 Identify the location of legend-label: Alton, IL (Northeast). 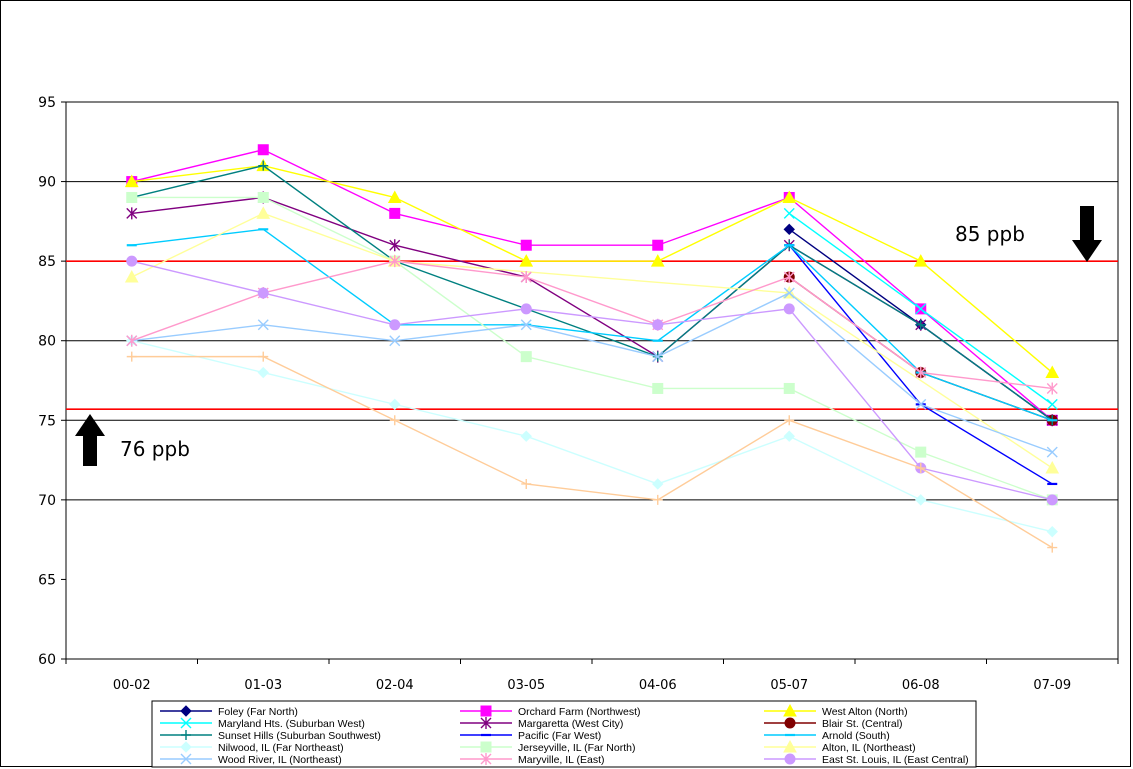
(869, 748).